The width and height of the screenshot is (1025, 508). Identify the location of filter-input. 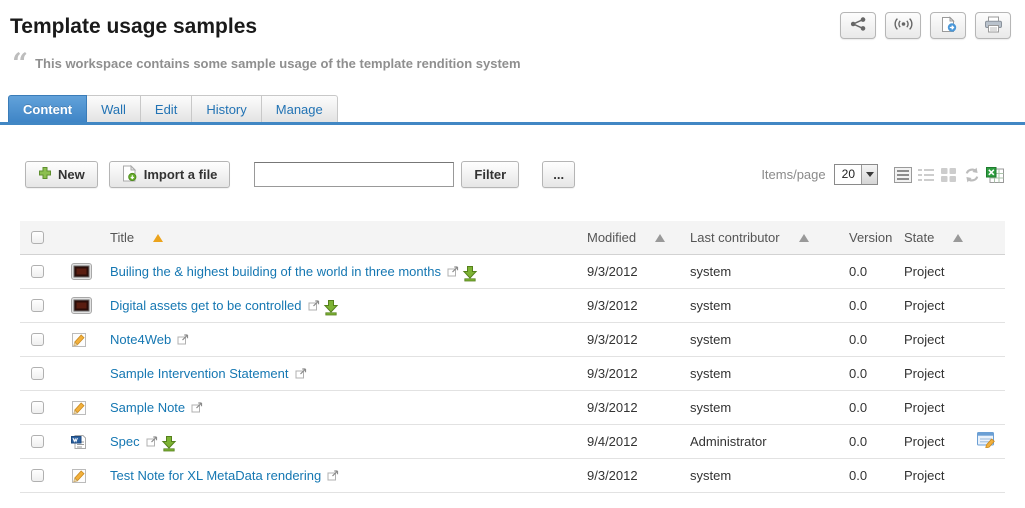
(354, 174).